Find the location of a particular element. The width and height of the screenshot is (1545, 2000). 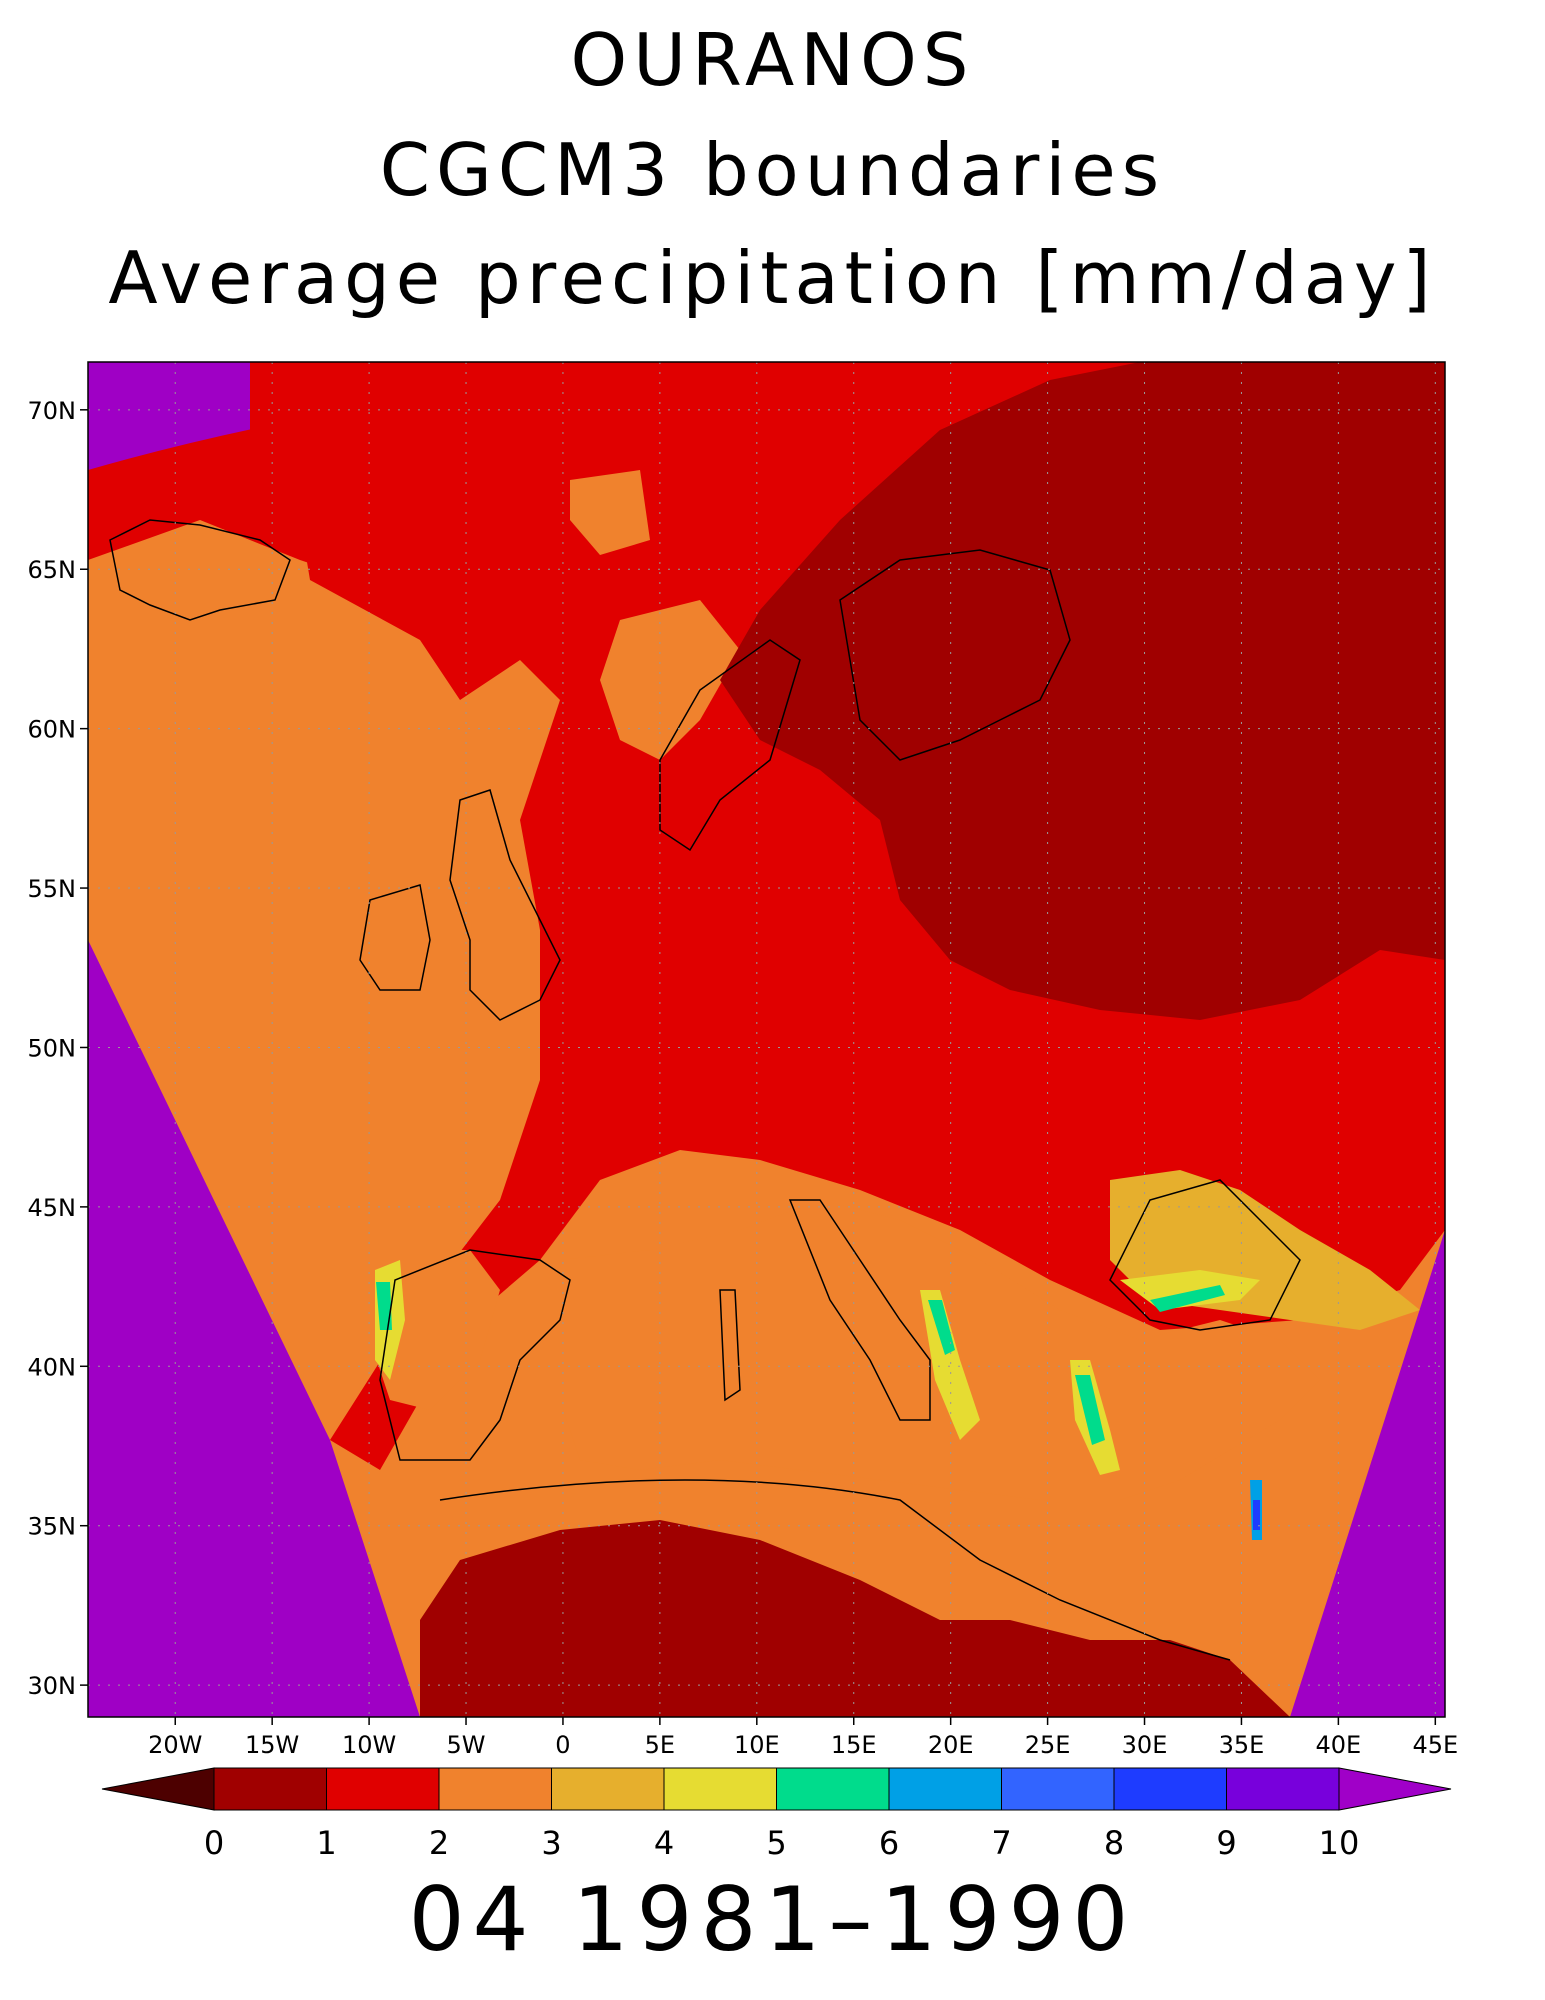

colorbar-label: 3 is located at coordinates (551, 1843).